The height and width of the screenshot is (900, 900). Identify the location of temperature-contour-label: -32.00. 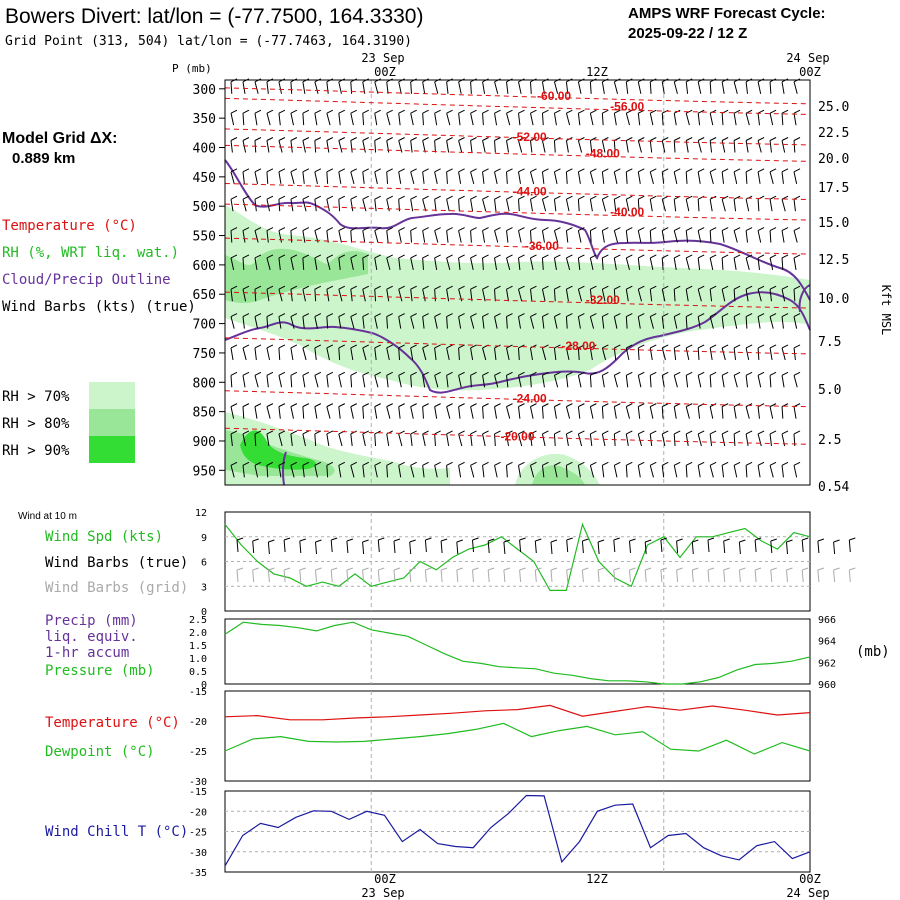
(603, 300).